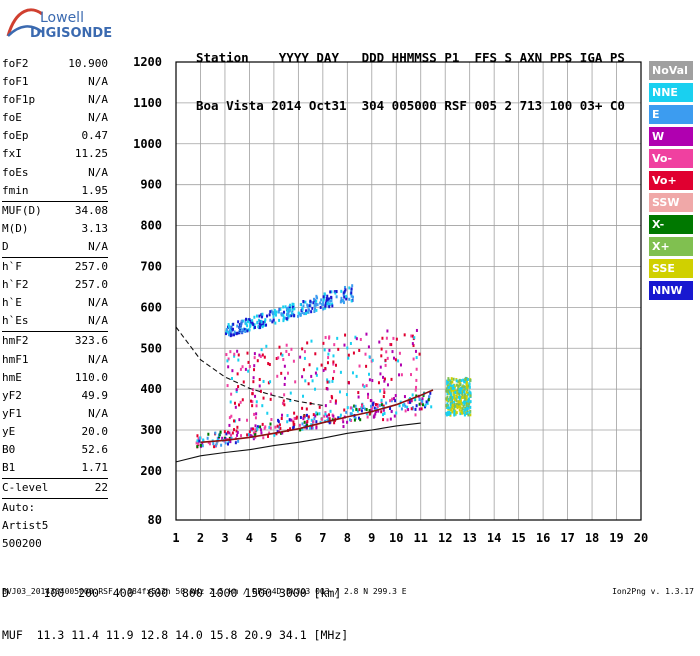  What do you see at coordinates (15, 285) in the screenshot?
I see `param-name: h`F2` at bounding box center [15, 285].